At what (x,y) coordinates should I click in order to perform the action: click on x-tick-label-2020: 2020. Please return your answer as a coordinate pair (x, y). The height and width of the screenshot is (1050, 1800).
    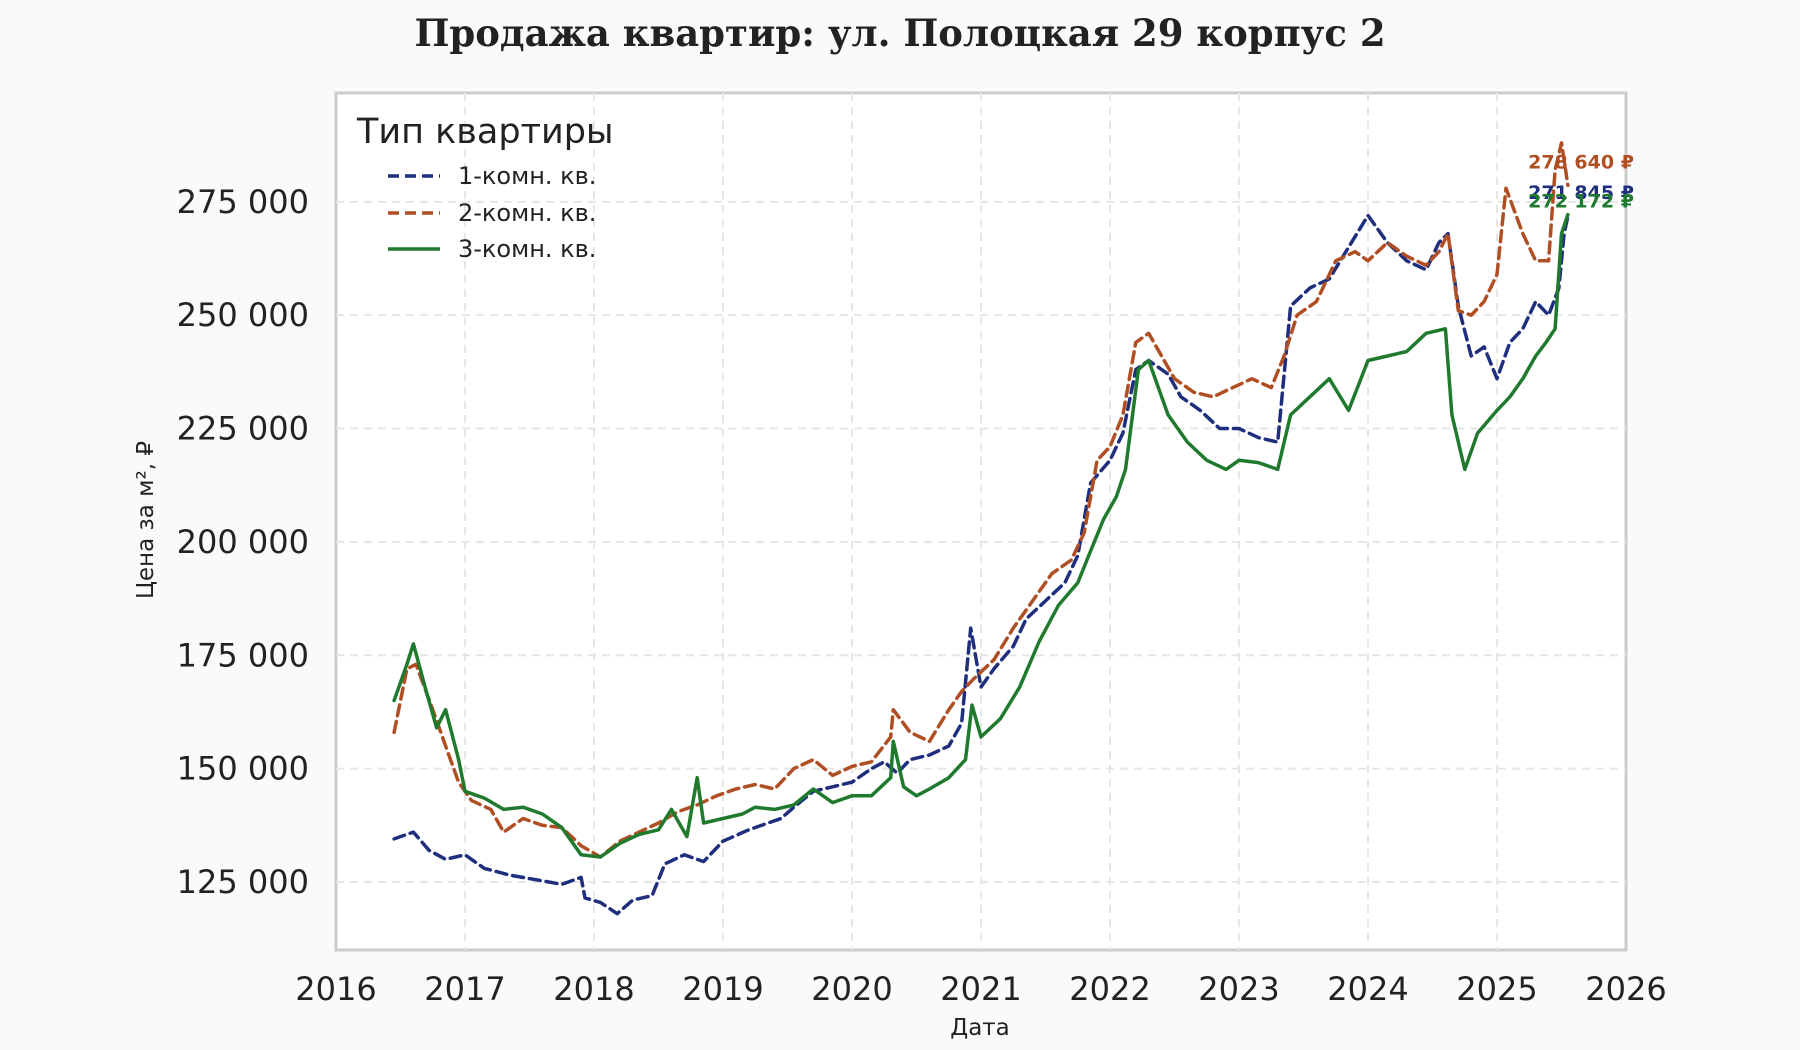
    Looking at the image, I should click on (851, 989).